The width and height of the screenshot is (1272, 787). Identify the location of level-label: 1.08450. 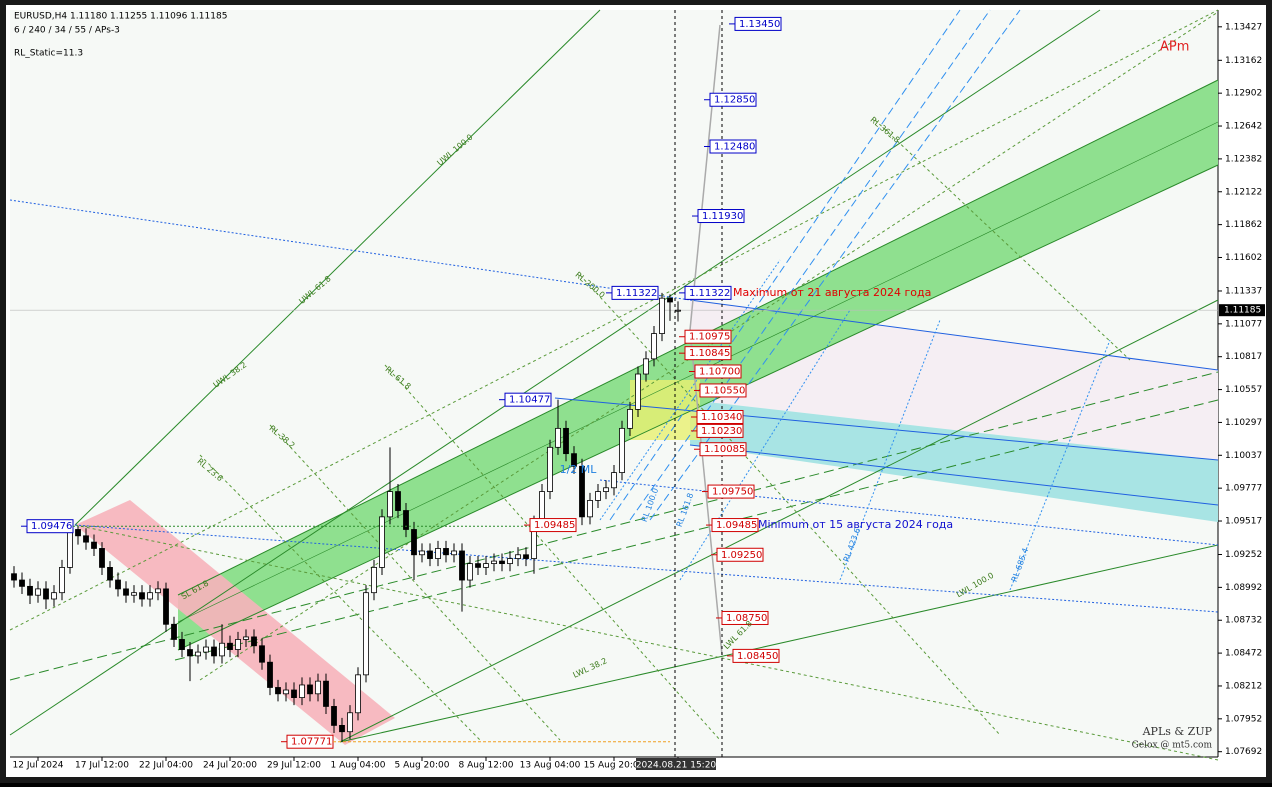
(757, 656).